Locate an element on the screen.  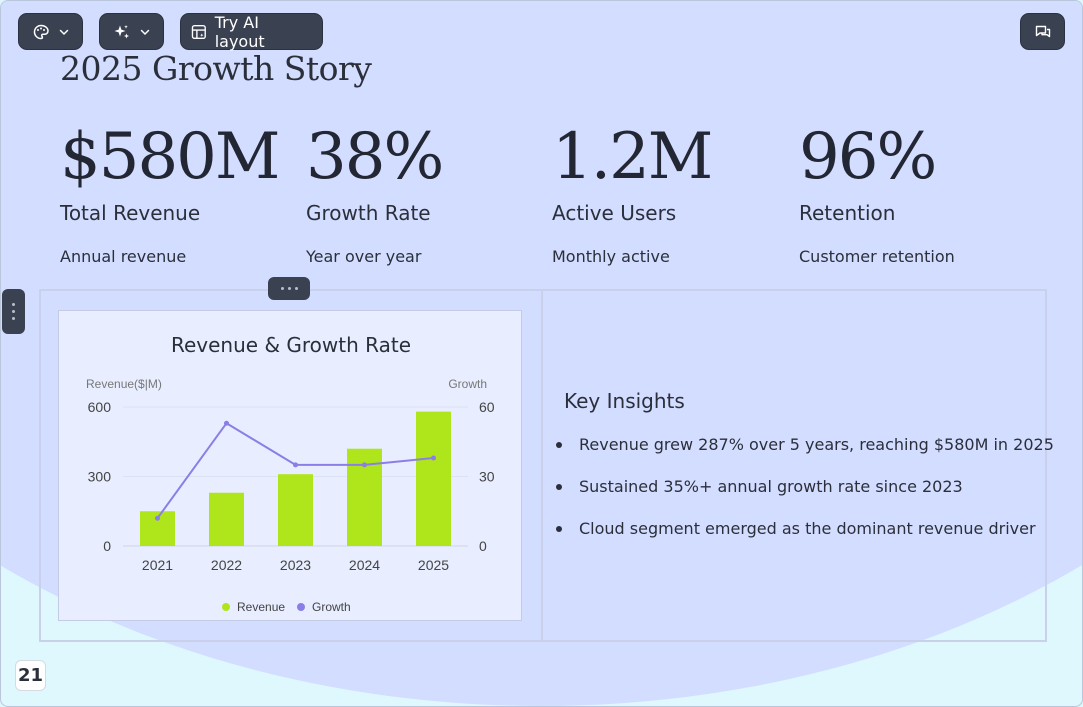
stat-active-users: 1.2M Active Users Monthly active is located at coordinates (672, 192).